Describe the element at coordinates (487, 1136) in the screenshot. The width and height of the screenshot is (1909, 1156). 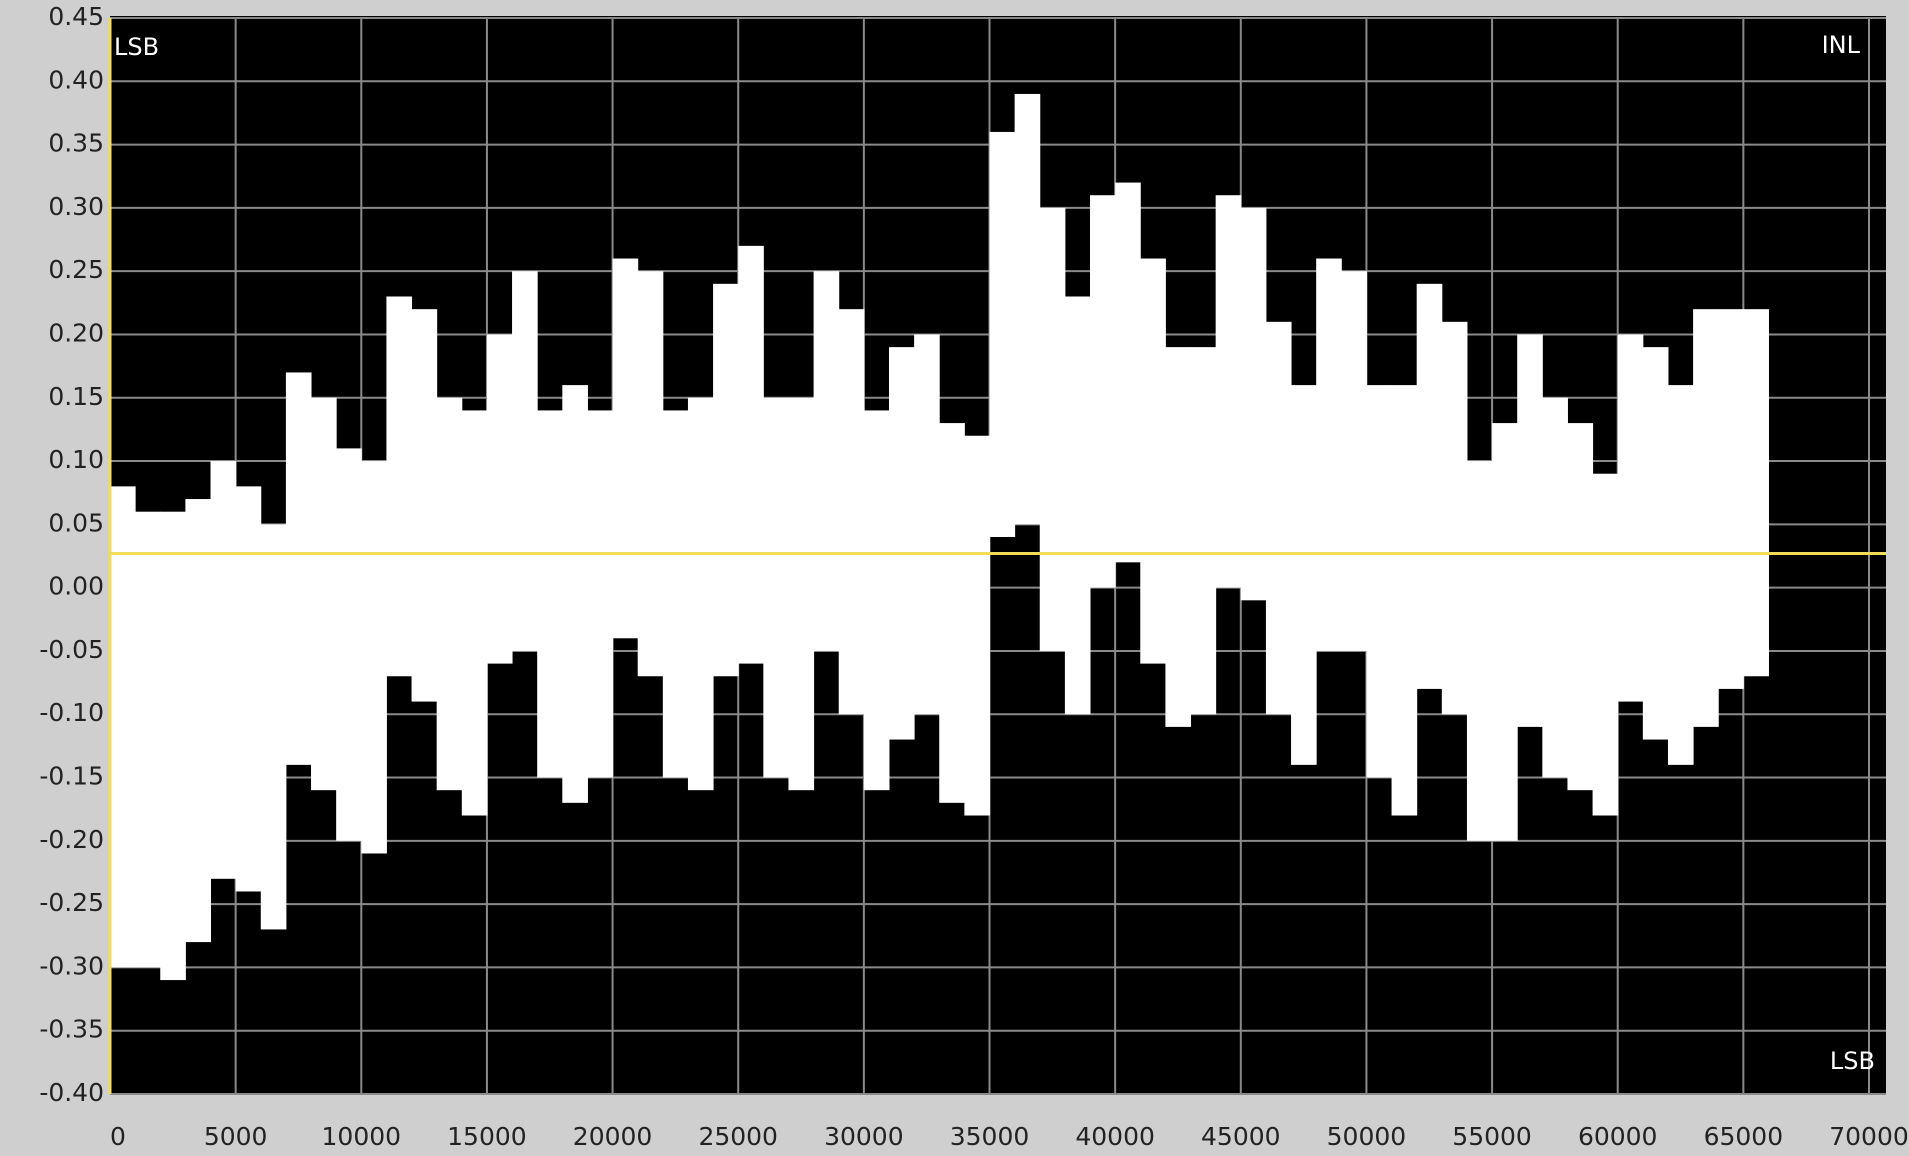
I see `x-tick-label: 15000` at that location.